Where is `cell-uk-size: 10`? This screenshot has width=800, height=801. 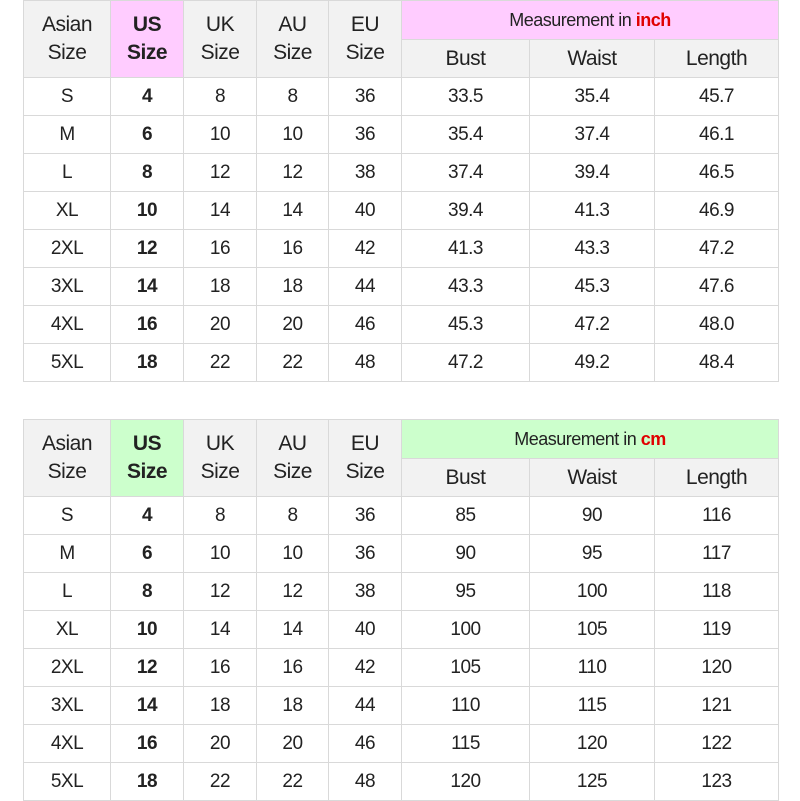
cell-uk-size: 10 is located at coordinates (220, 134).